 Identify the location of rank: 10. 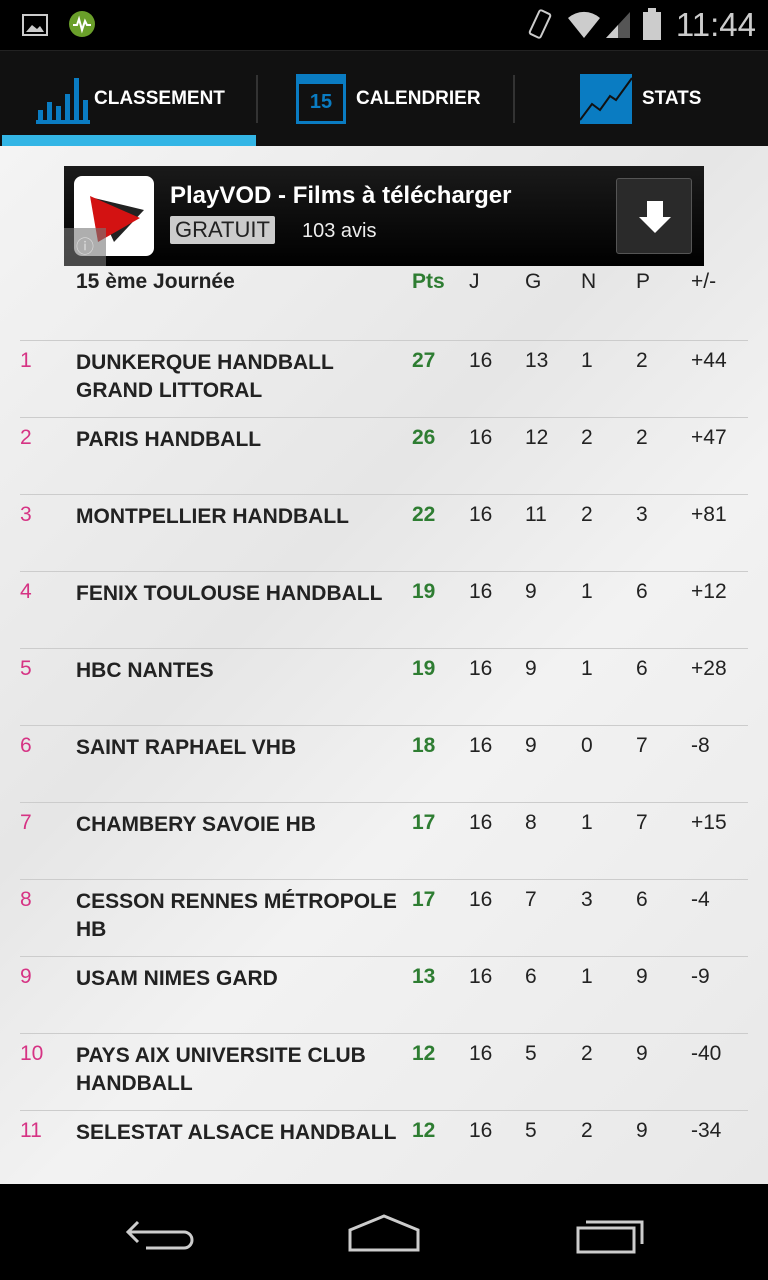
(32, 1053).